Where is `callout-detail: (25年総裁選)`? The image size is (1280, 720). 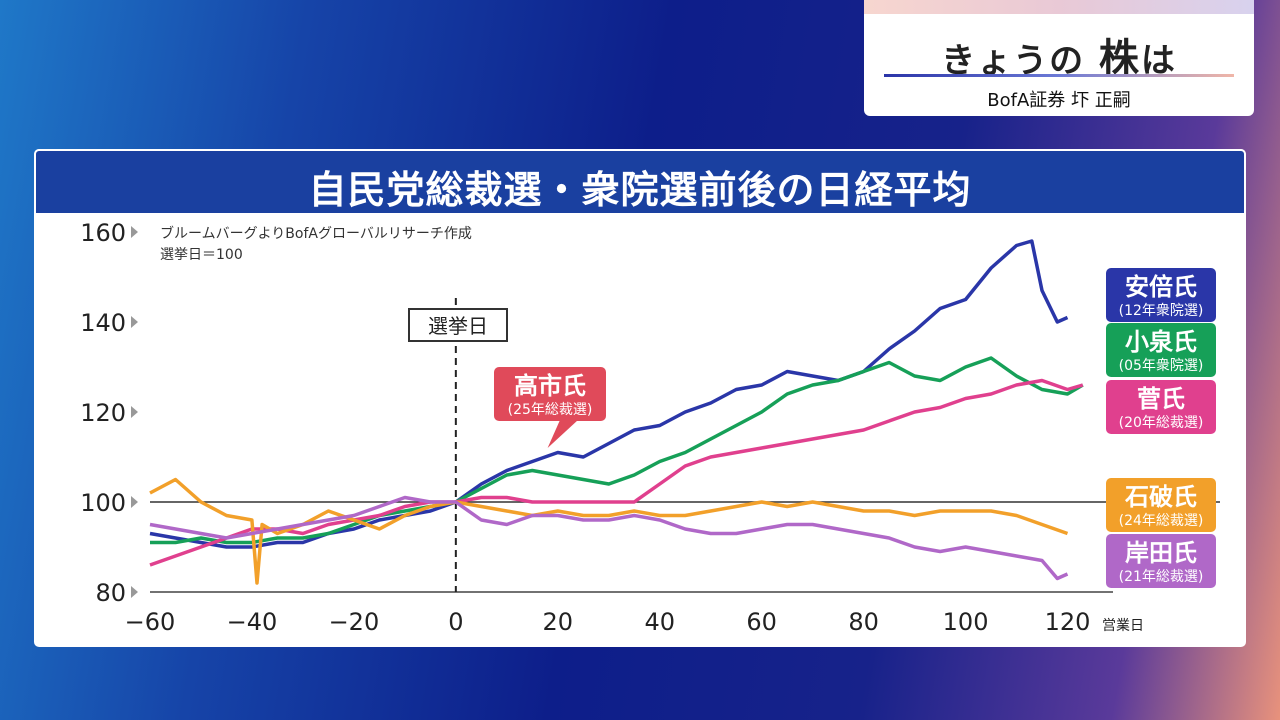 callout-detail: (25年総裁選) is located at coordinates (550, 410).